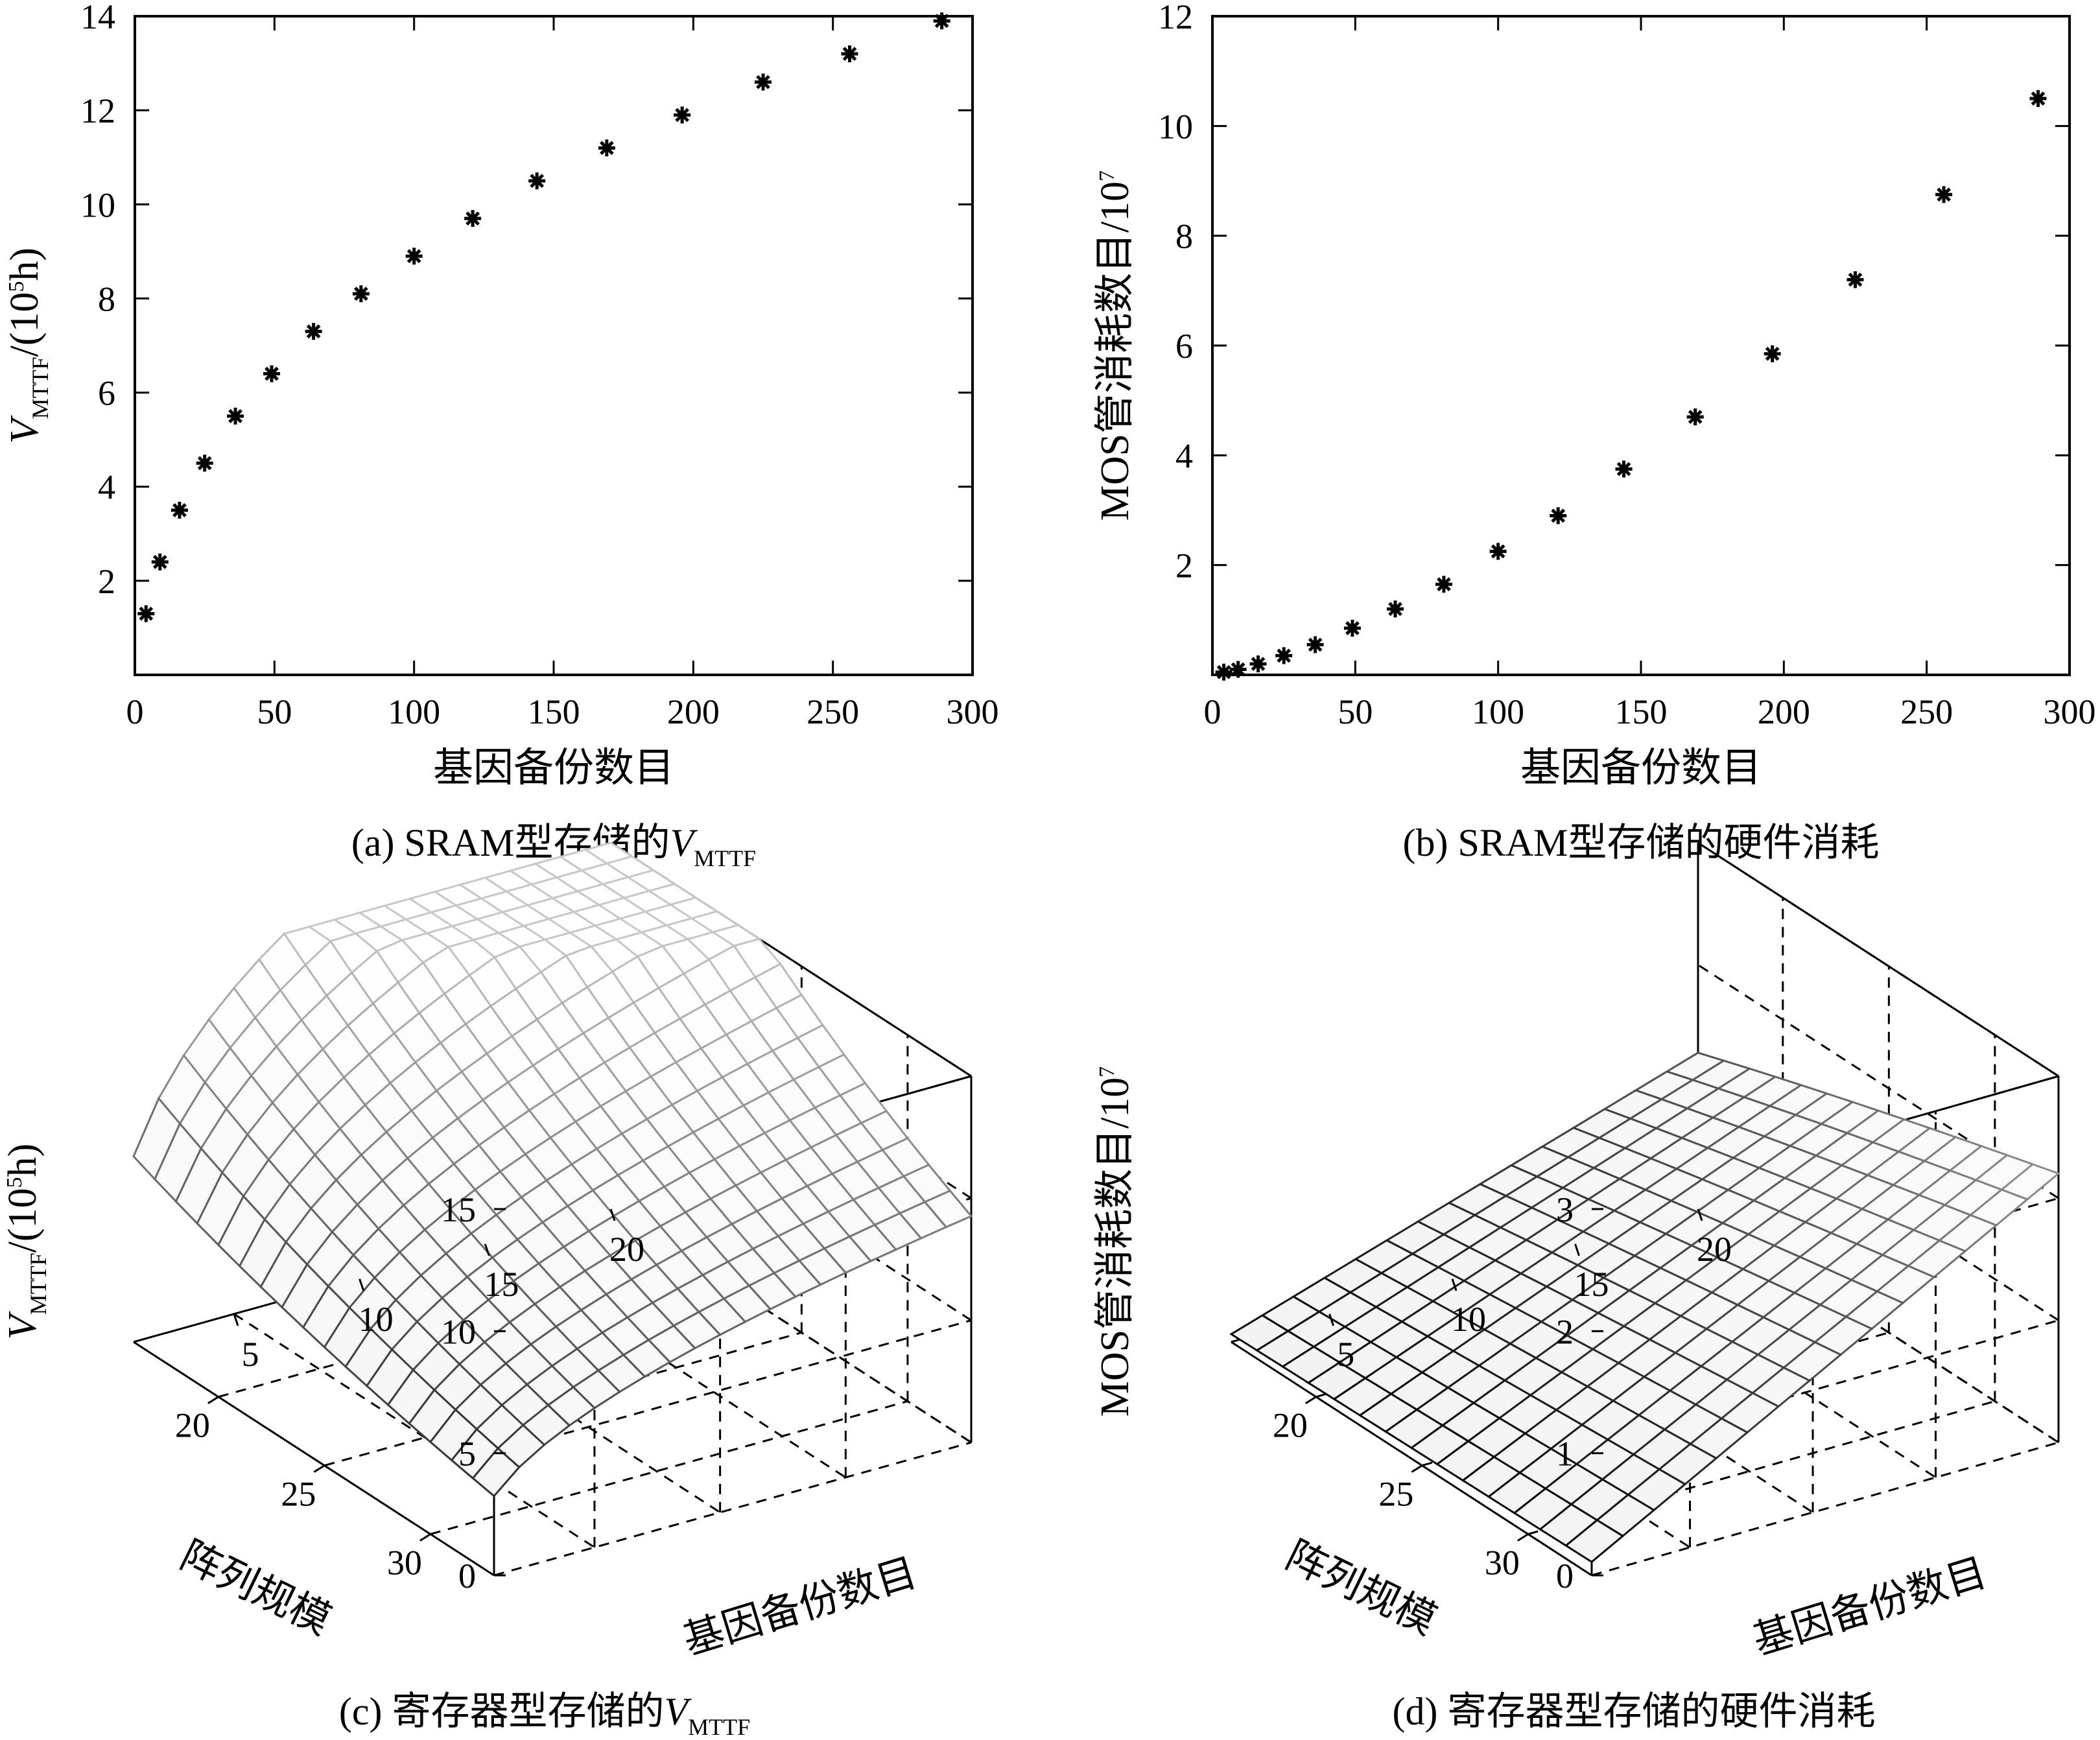  I want to click on y-tick-label: 8, so click(1184, 236).